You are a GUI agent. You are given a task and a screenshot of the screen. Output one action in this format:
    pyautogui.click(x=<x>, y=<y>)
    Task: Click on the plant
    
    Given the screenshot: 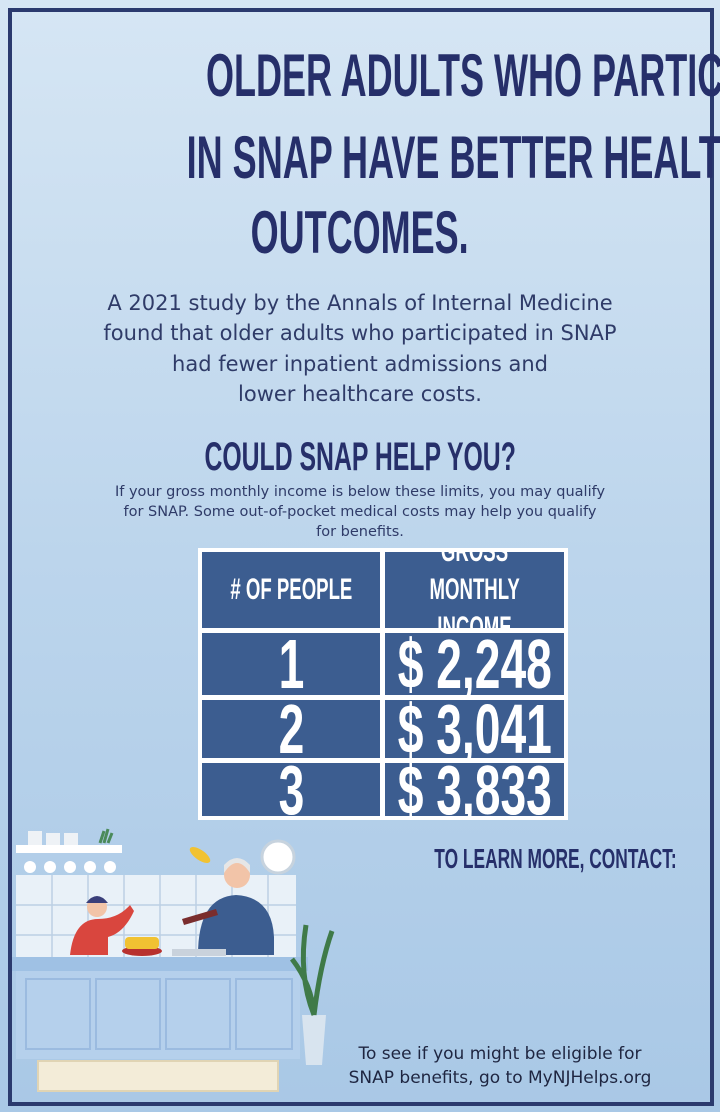 What is the action you would take?
    pyautogui.click(x=106, y=836)
    